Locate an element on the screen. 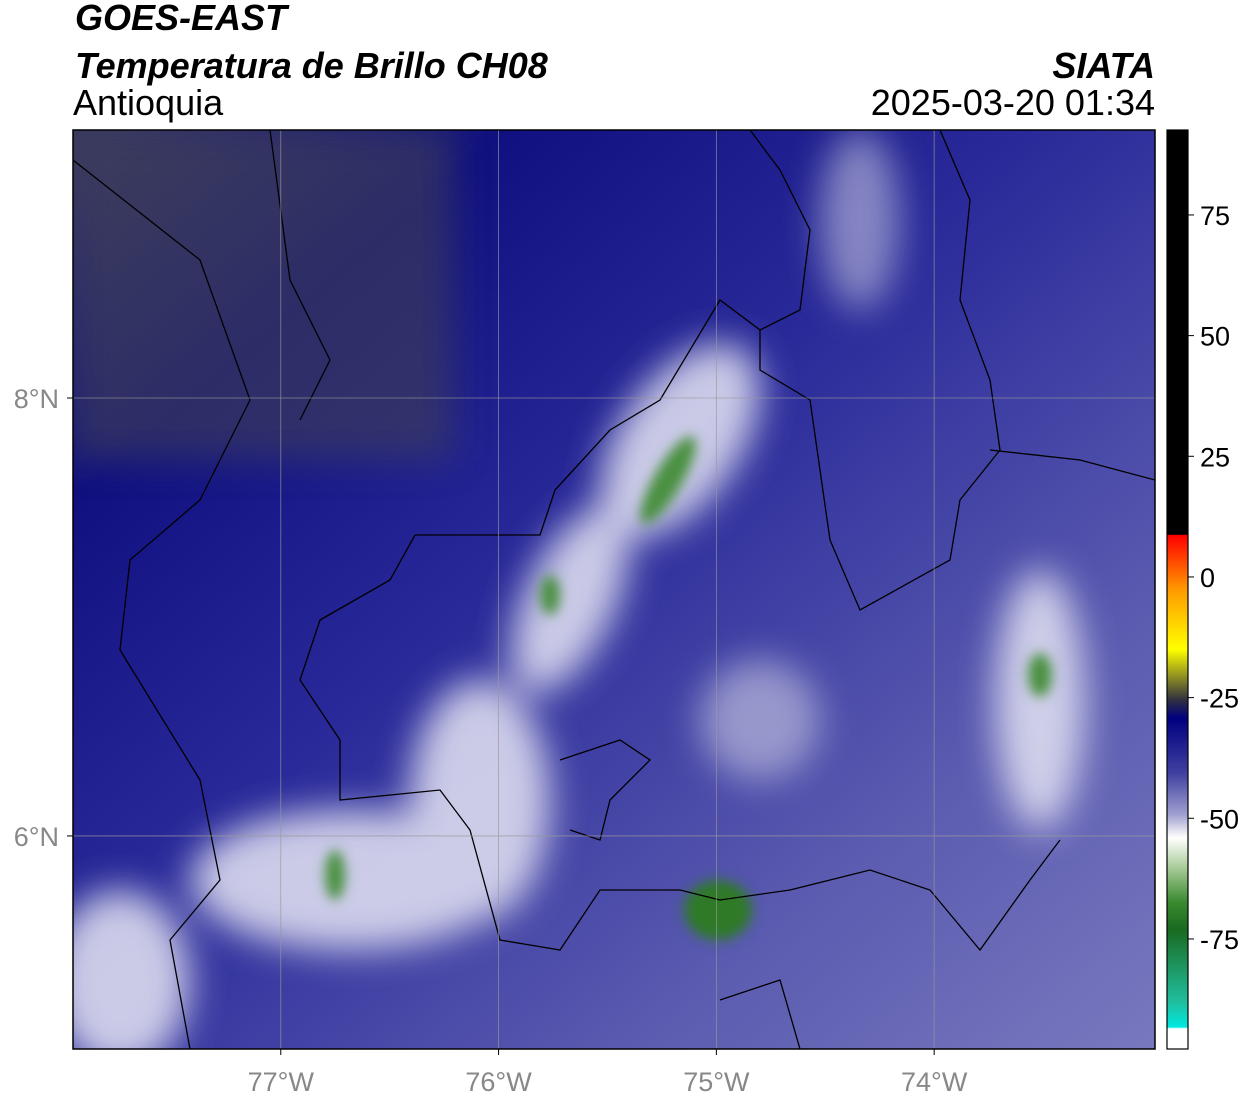 This screenshot has width=1252, height=1104. y-tick-label: 6°N is located at coordinates (36, 837).